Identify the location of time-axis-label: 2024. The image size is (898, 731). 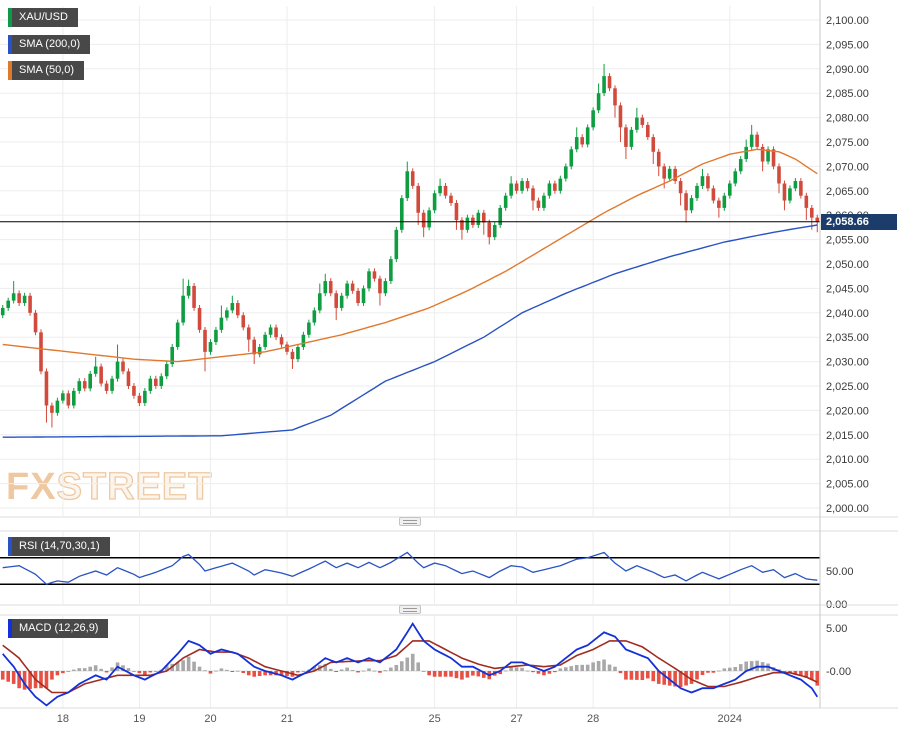
(730, 719).